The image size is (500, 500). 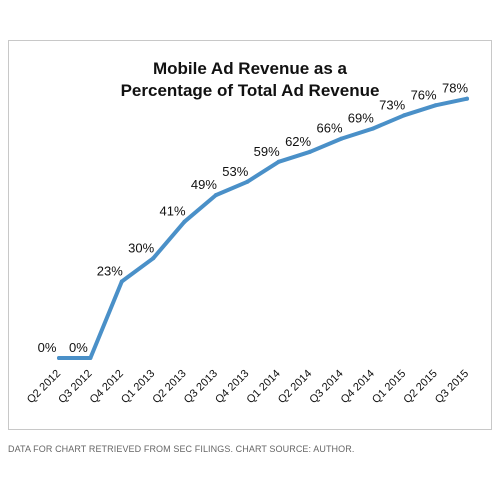 I want to click on x-tick-label: Q3 2012, so click(x=75, y=387).